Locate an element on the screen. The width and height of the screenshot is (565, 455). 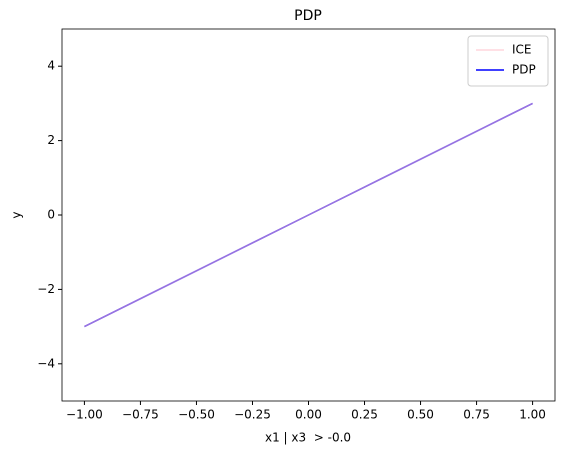
chart-title: PDP is located at coordinates (308, 16).